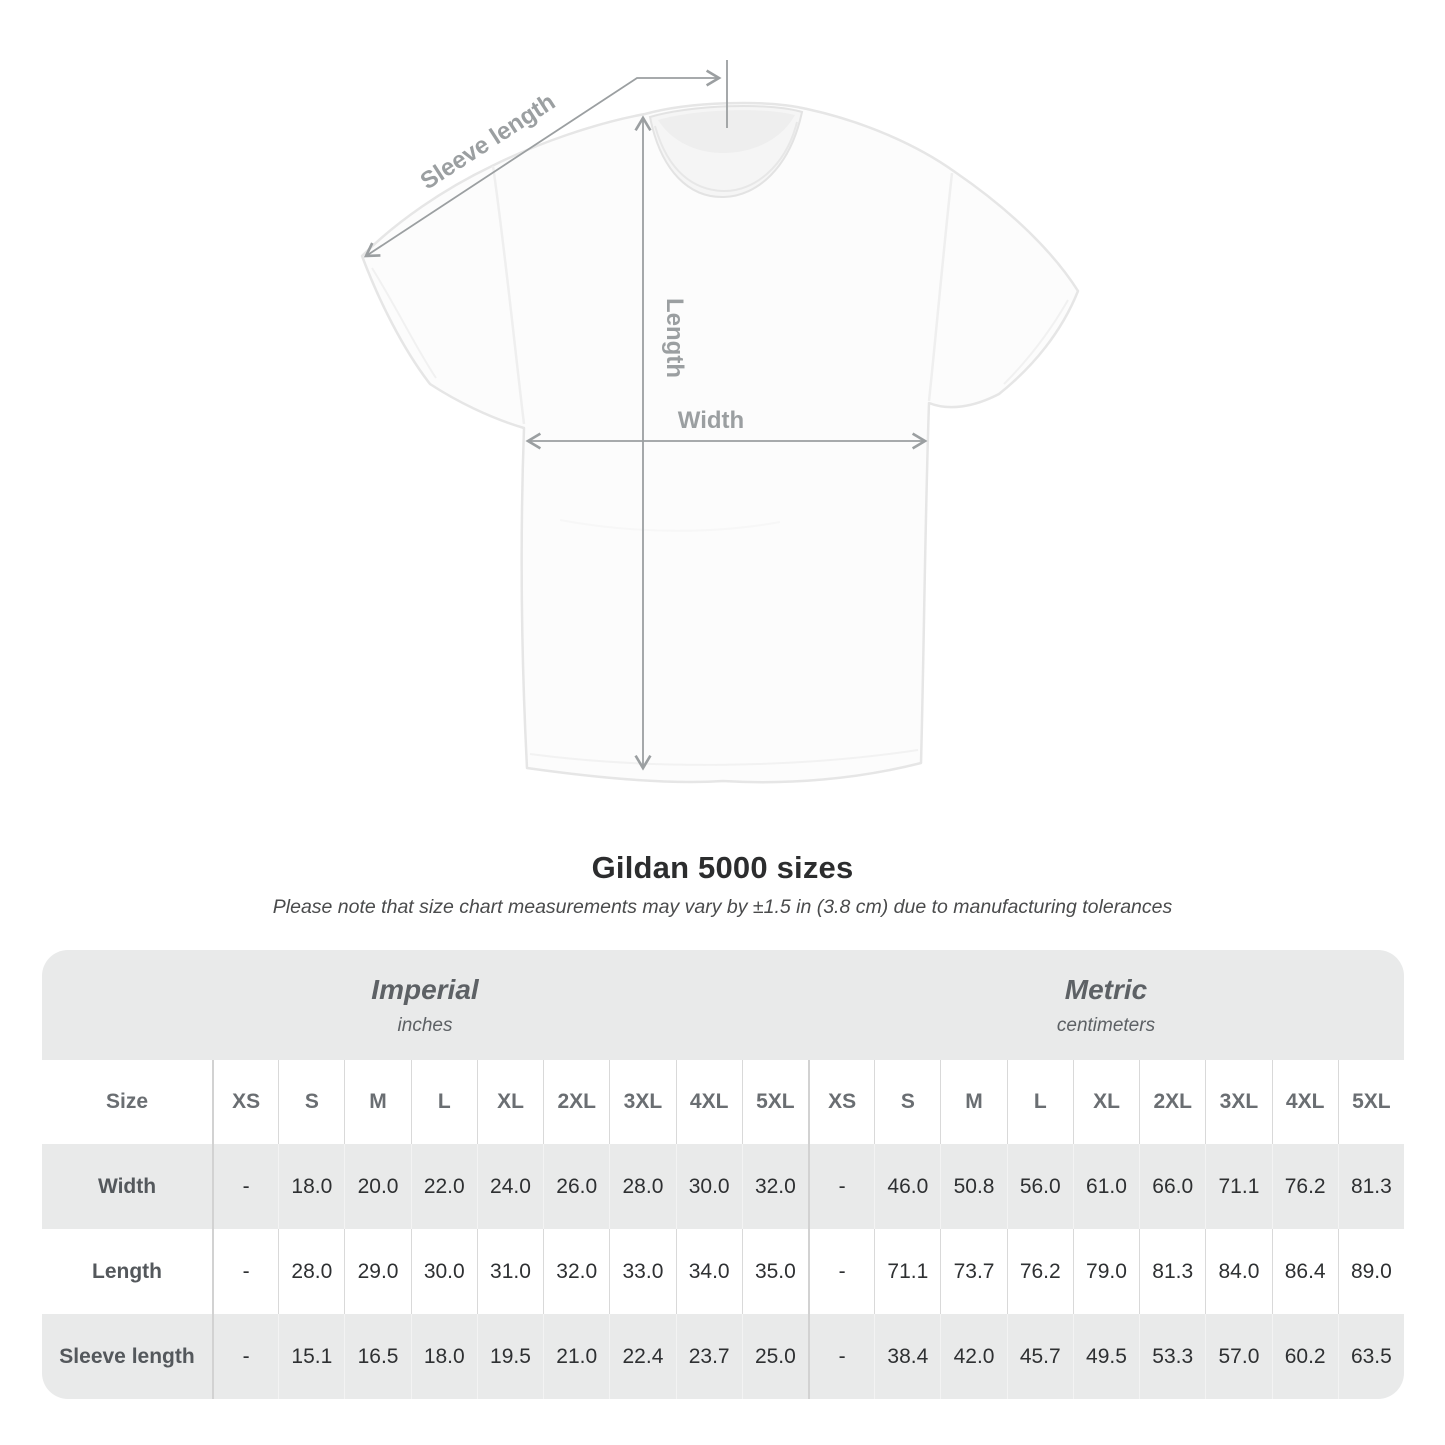 This screenshot has width=1445, height=1445. I want to click on table-cell: 86.4, so click(1304, 1271).